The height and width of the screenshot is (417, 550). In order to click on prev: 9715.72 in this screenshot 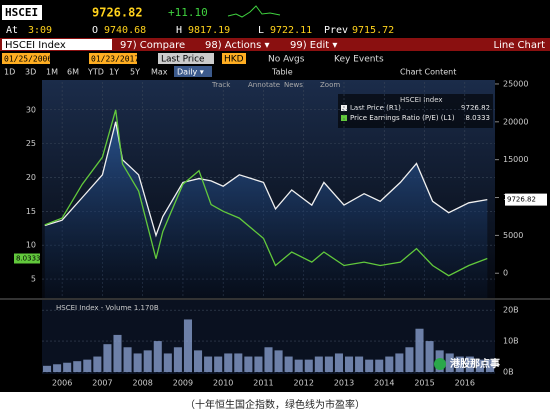, I will do `click(373, 30)`.